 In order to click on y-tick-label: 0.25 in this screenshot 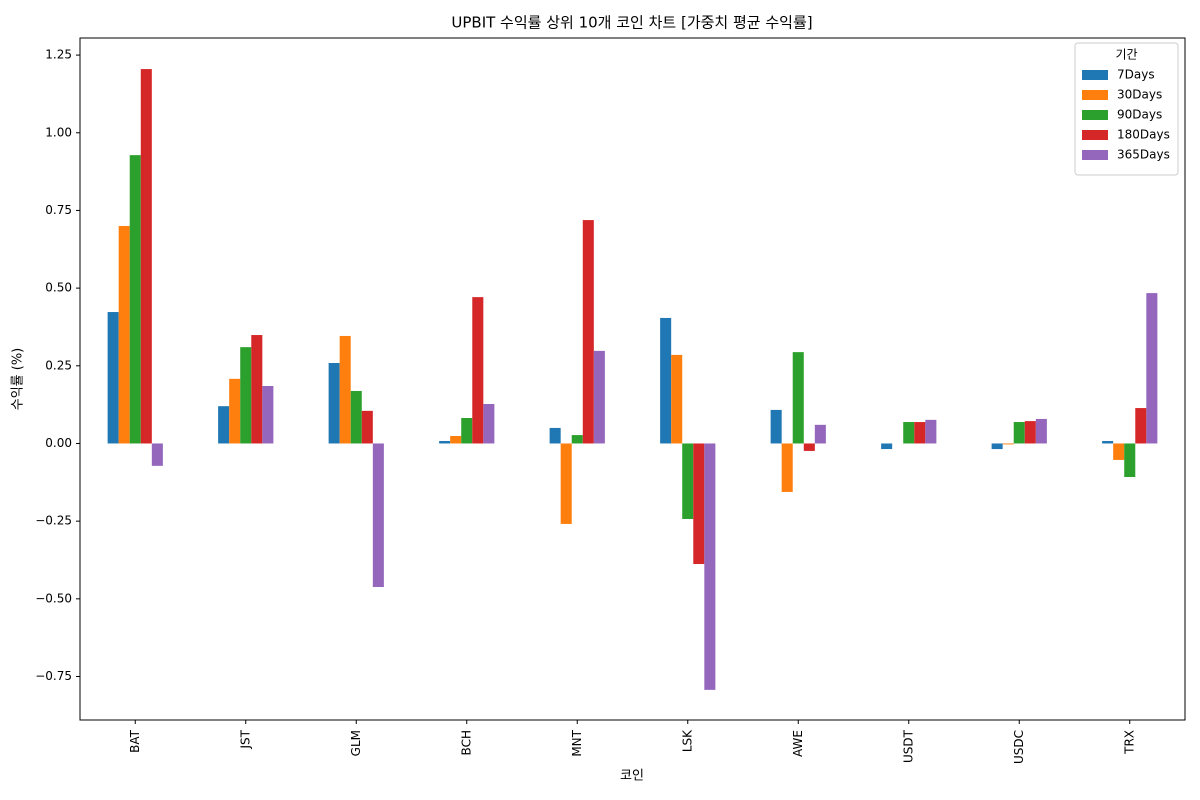, I will do `click(58, 365)`.